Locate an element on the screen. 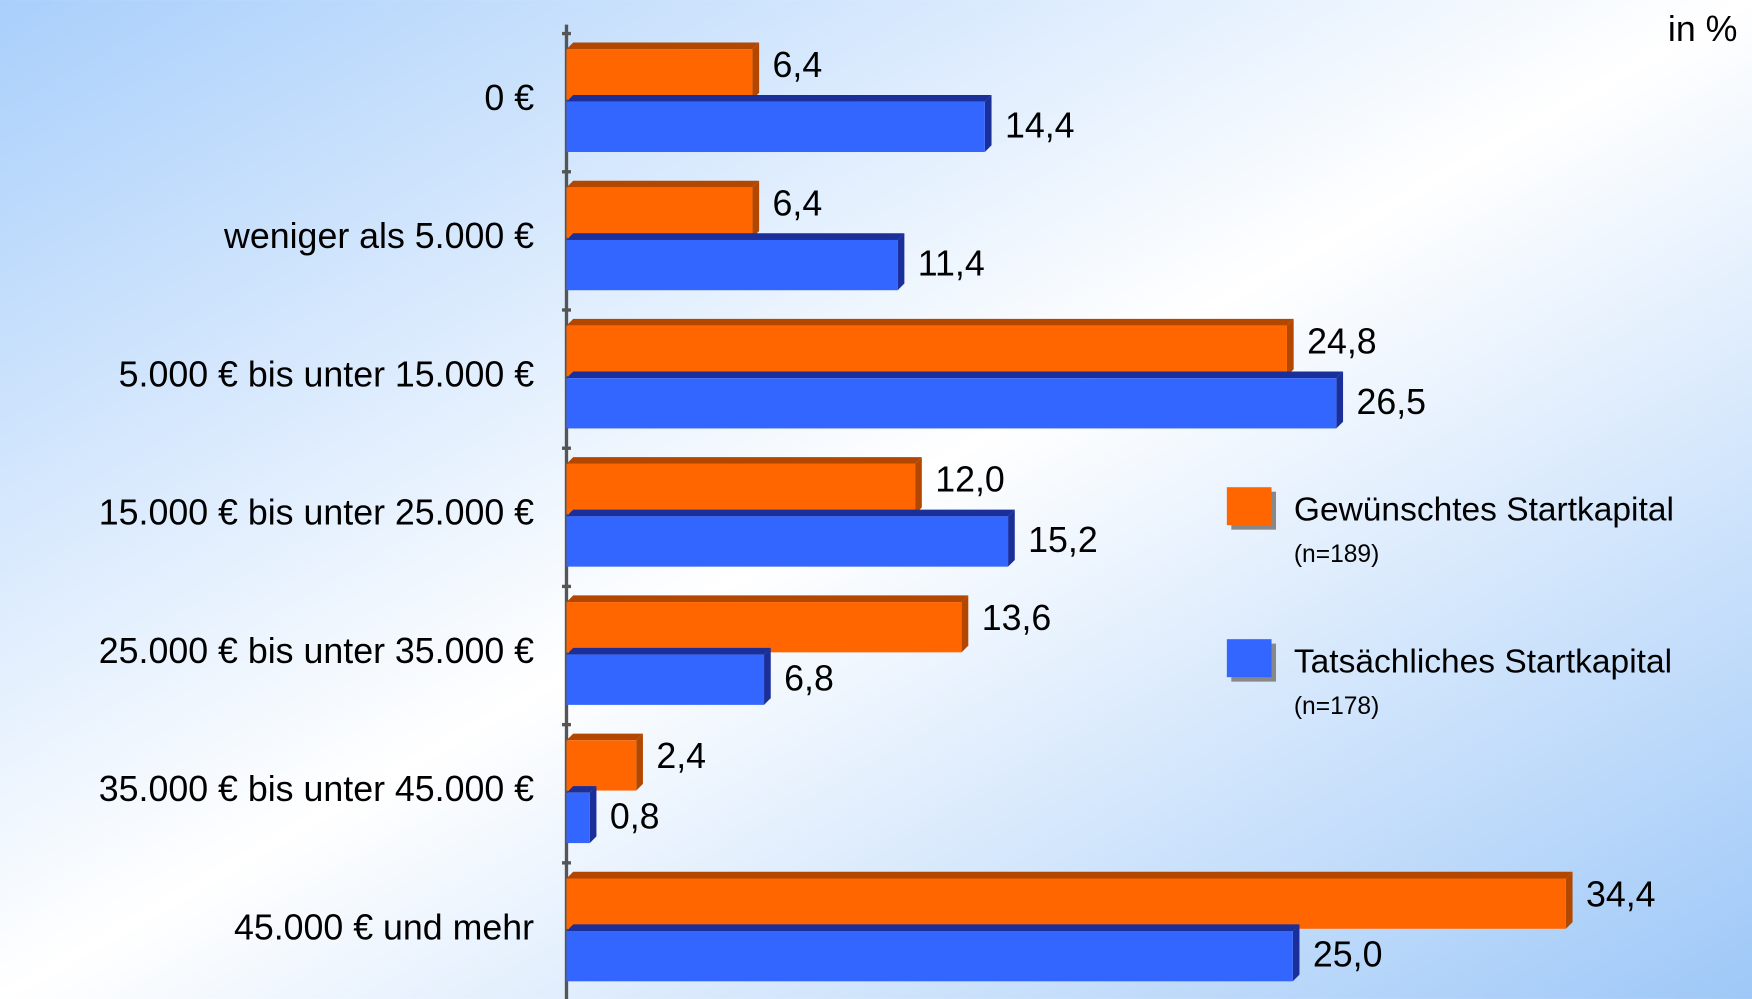  category-label: 35.000 € bis unter 45.000 € is located at coordinates (316, 789).